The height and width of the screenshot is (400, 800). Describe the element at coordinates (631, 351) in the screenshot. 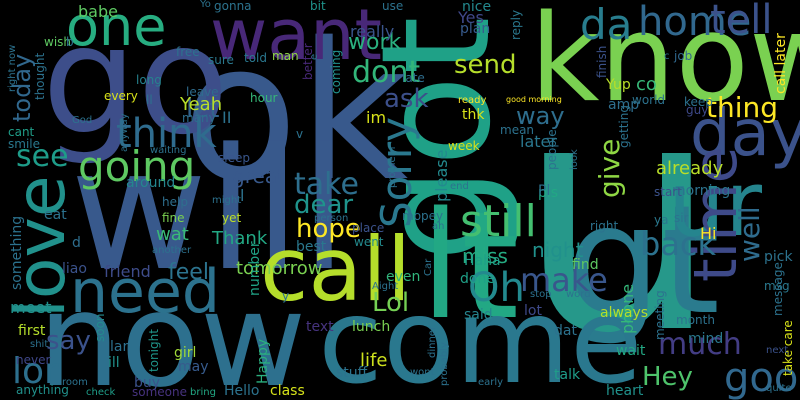

I see `word: wait` at that location.